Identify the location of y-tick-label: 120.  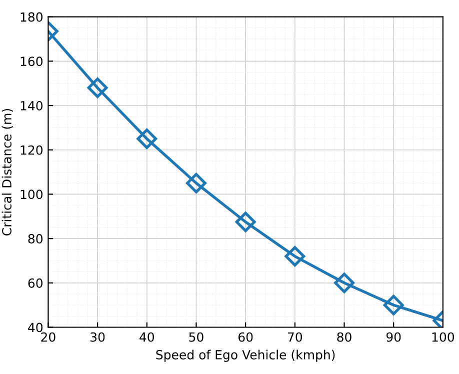
(31, 150).